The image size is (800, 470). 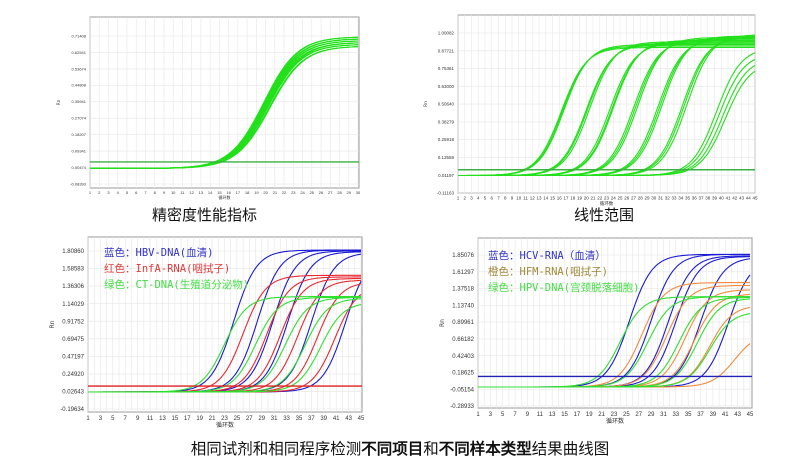 I want to click on x-tick-label: 26, so click(x=627, y=198).